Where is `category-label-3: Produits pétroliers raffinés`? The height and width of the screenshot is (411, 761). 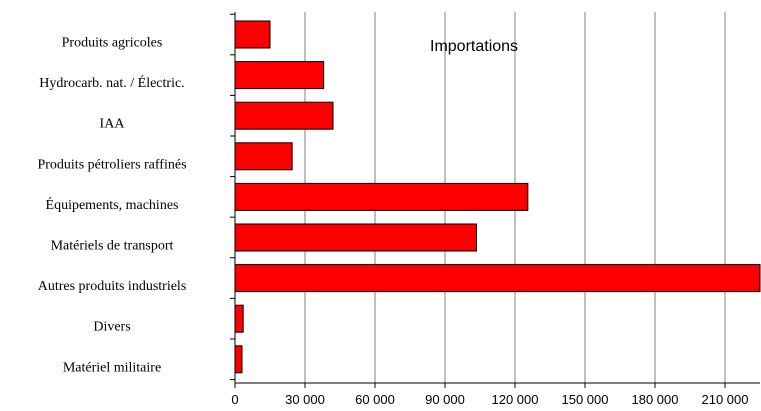 category-label-3: Produits pétroliers raffinés is located at coordinates (111, 164).